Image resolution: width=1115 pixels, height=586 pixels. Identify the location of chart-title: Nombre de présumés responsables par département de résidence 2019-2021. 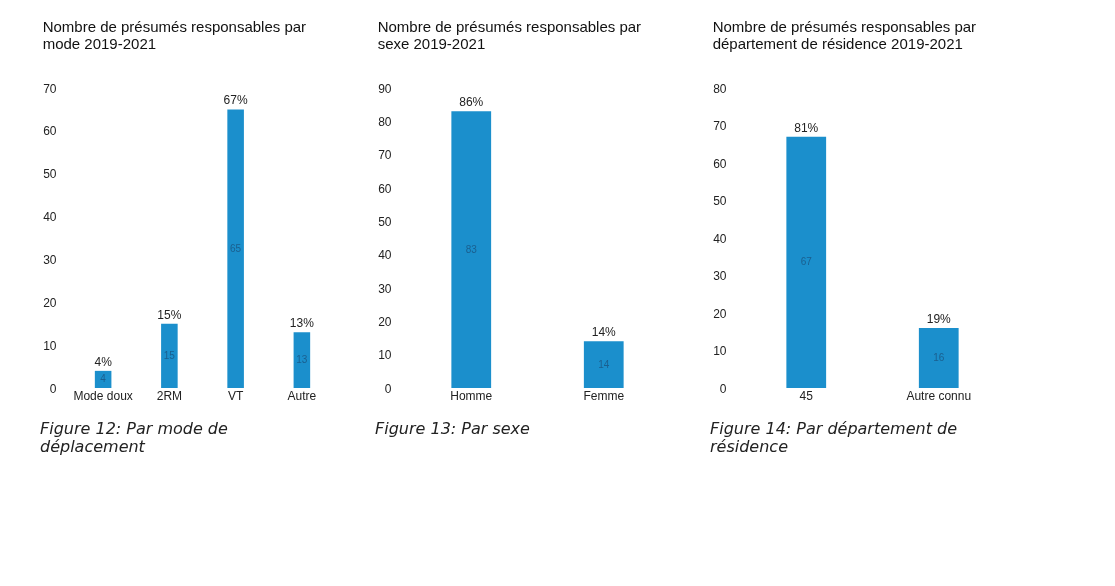
(844, 35).